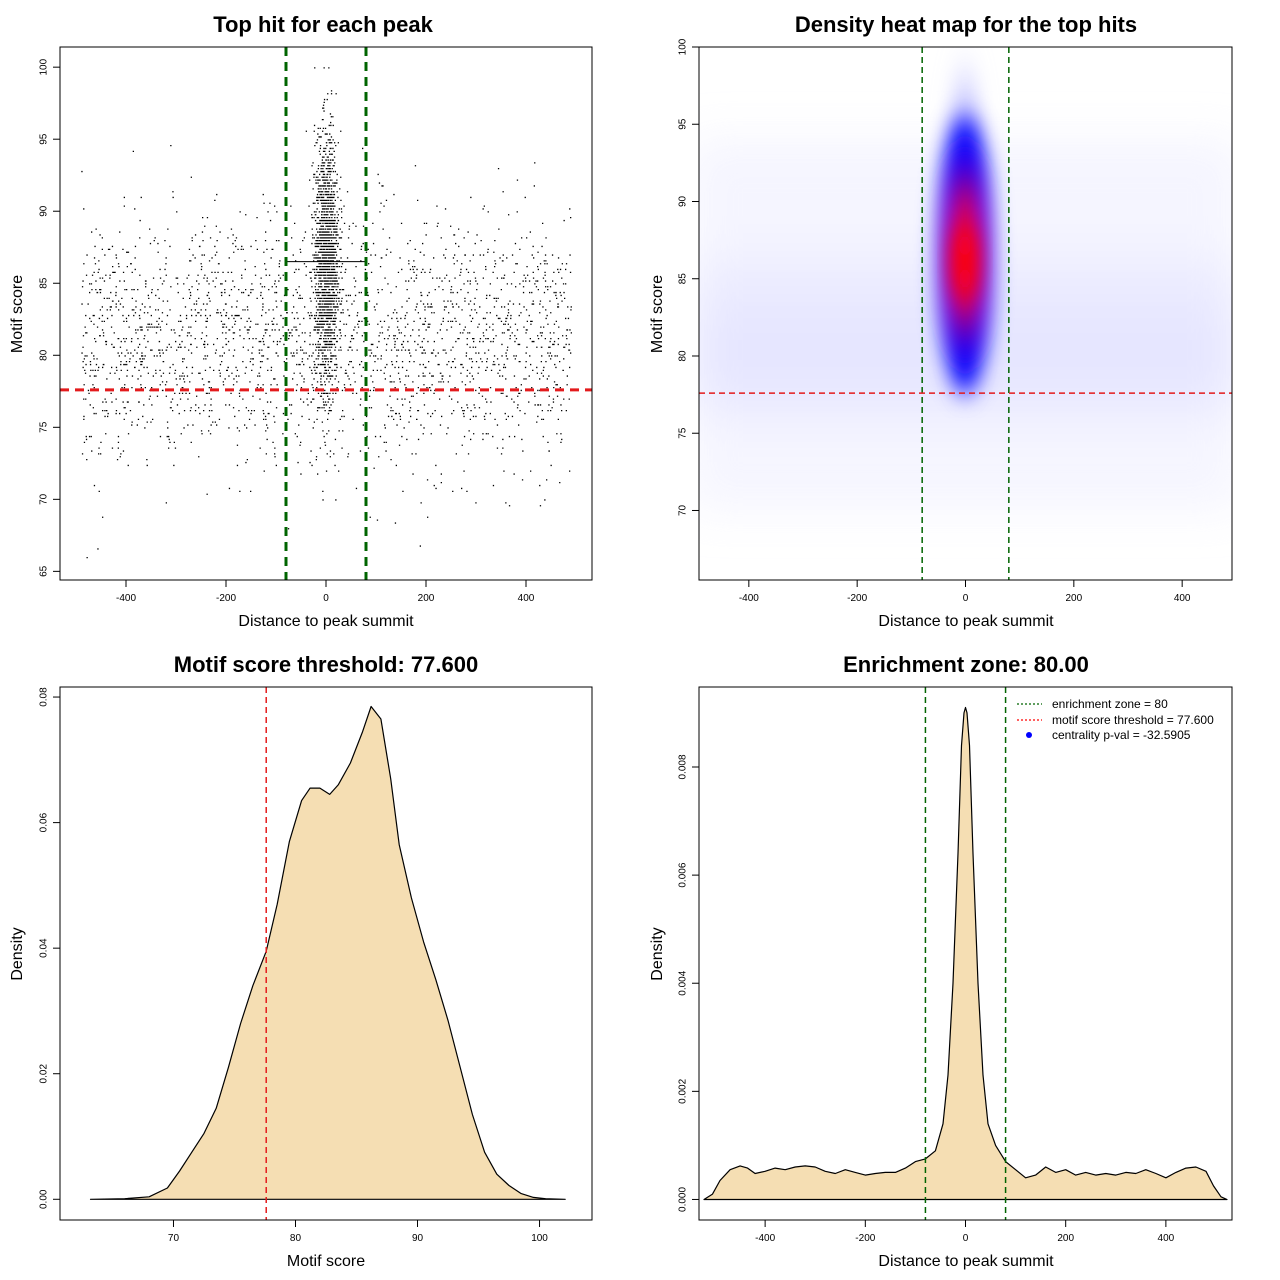 This screenshot has width=1280, height=1280. Describe the element at coordinates (657, 953) in the screenshot. I see `distance-density-y-label: Density` at that location.